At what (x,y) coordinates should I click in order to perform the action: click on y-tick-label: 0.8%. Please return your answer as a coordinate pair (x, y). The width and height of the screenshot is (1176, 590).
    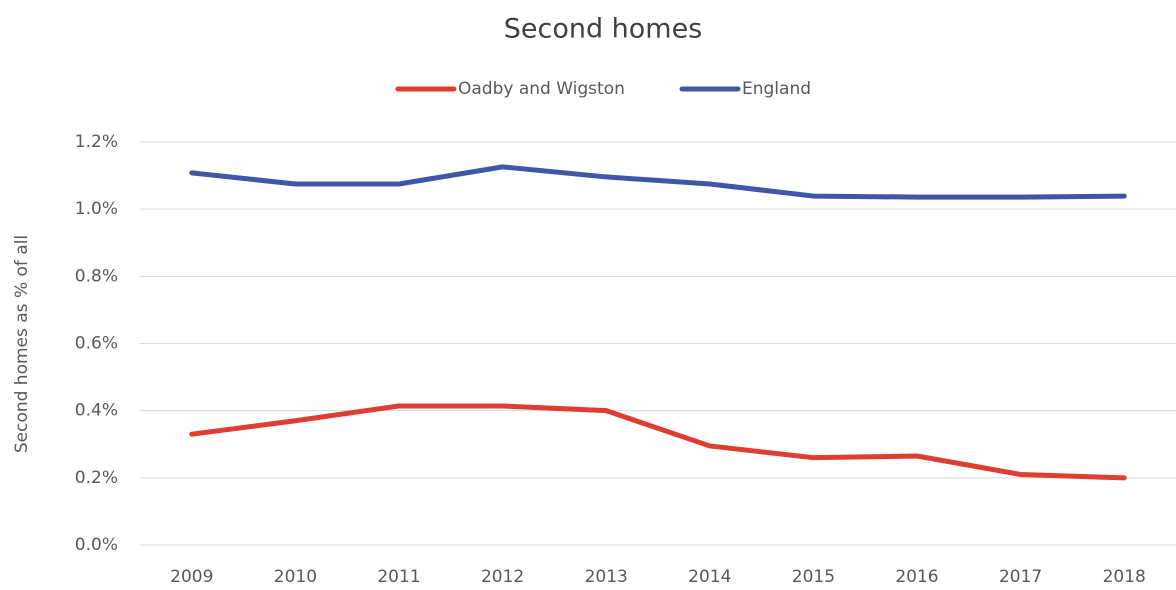
    Looking at the image, I should click on (96, 276).